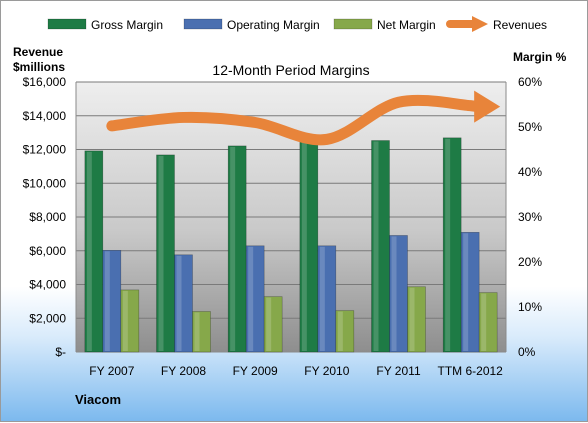  I want to click on revenues-arrowhead, so click(487, 106).